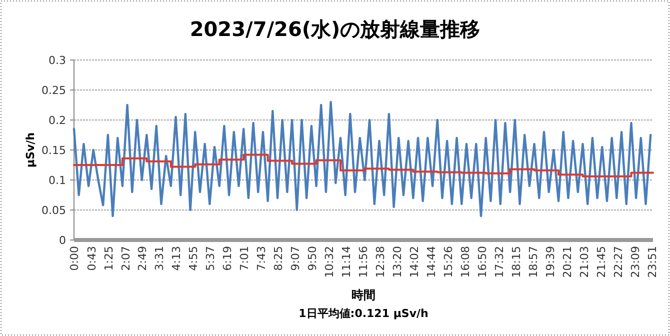 The width and height of the screenshot is (670, 336). I want to click on x-tick-label: 7:01, so click(244, 258).